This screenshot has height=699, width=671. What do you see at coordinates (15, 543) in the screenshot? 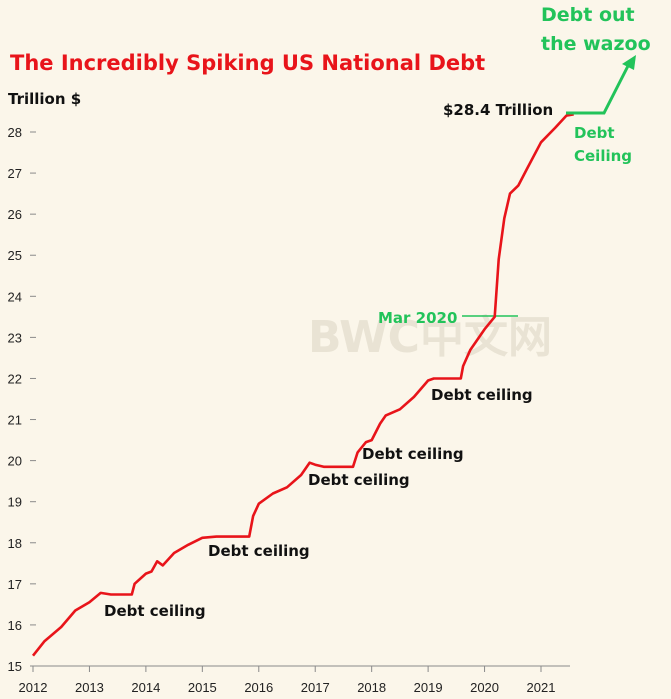
I see `y-tick-label: 18` at bounding box center [15, 543].